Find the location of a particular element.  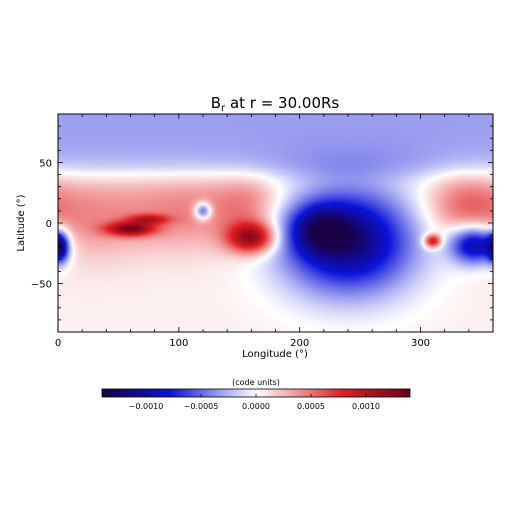

x-tick-label: 100 is located at coordinates (178, 343).